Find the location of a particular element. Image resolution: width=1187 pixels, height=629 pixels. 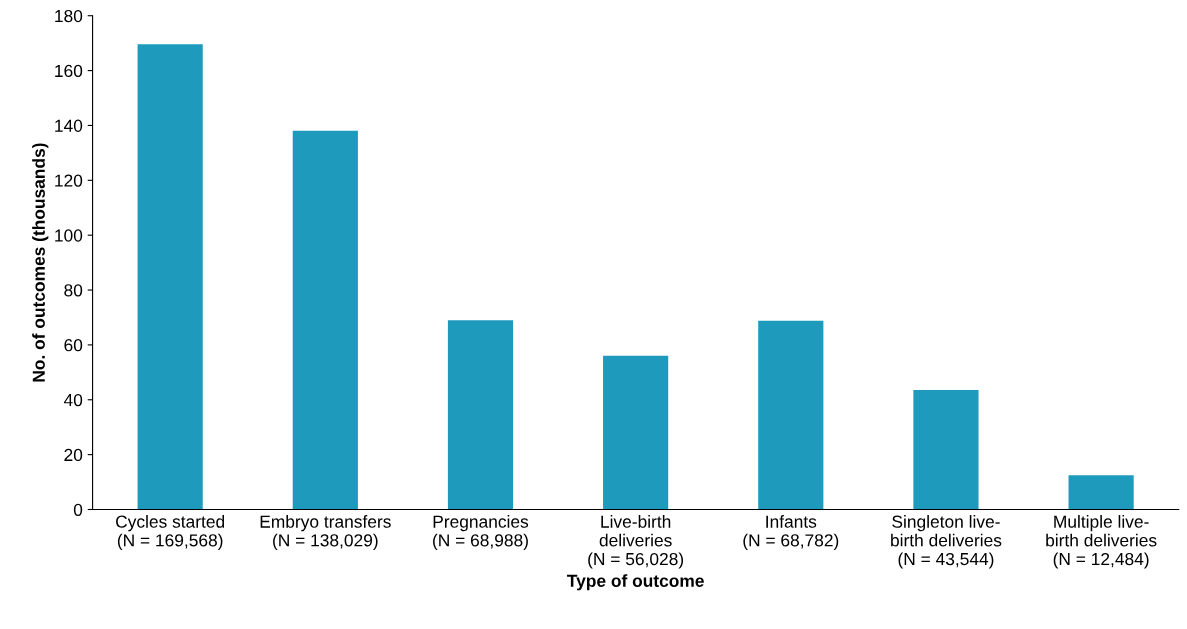

x-tick-label: Pregnancies (N = 68,988) is located at coordinates (481, 532).